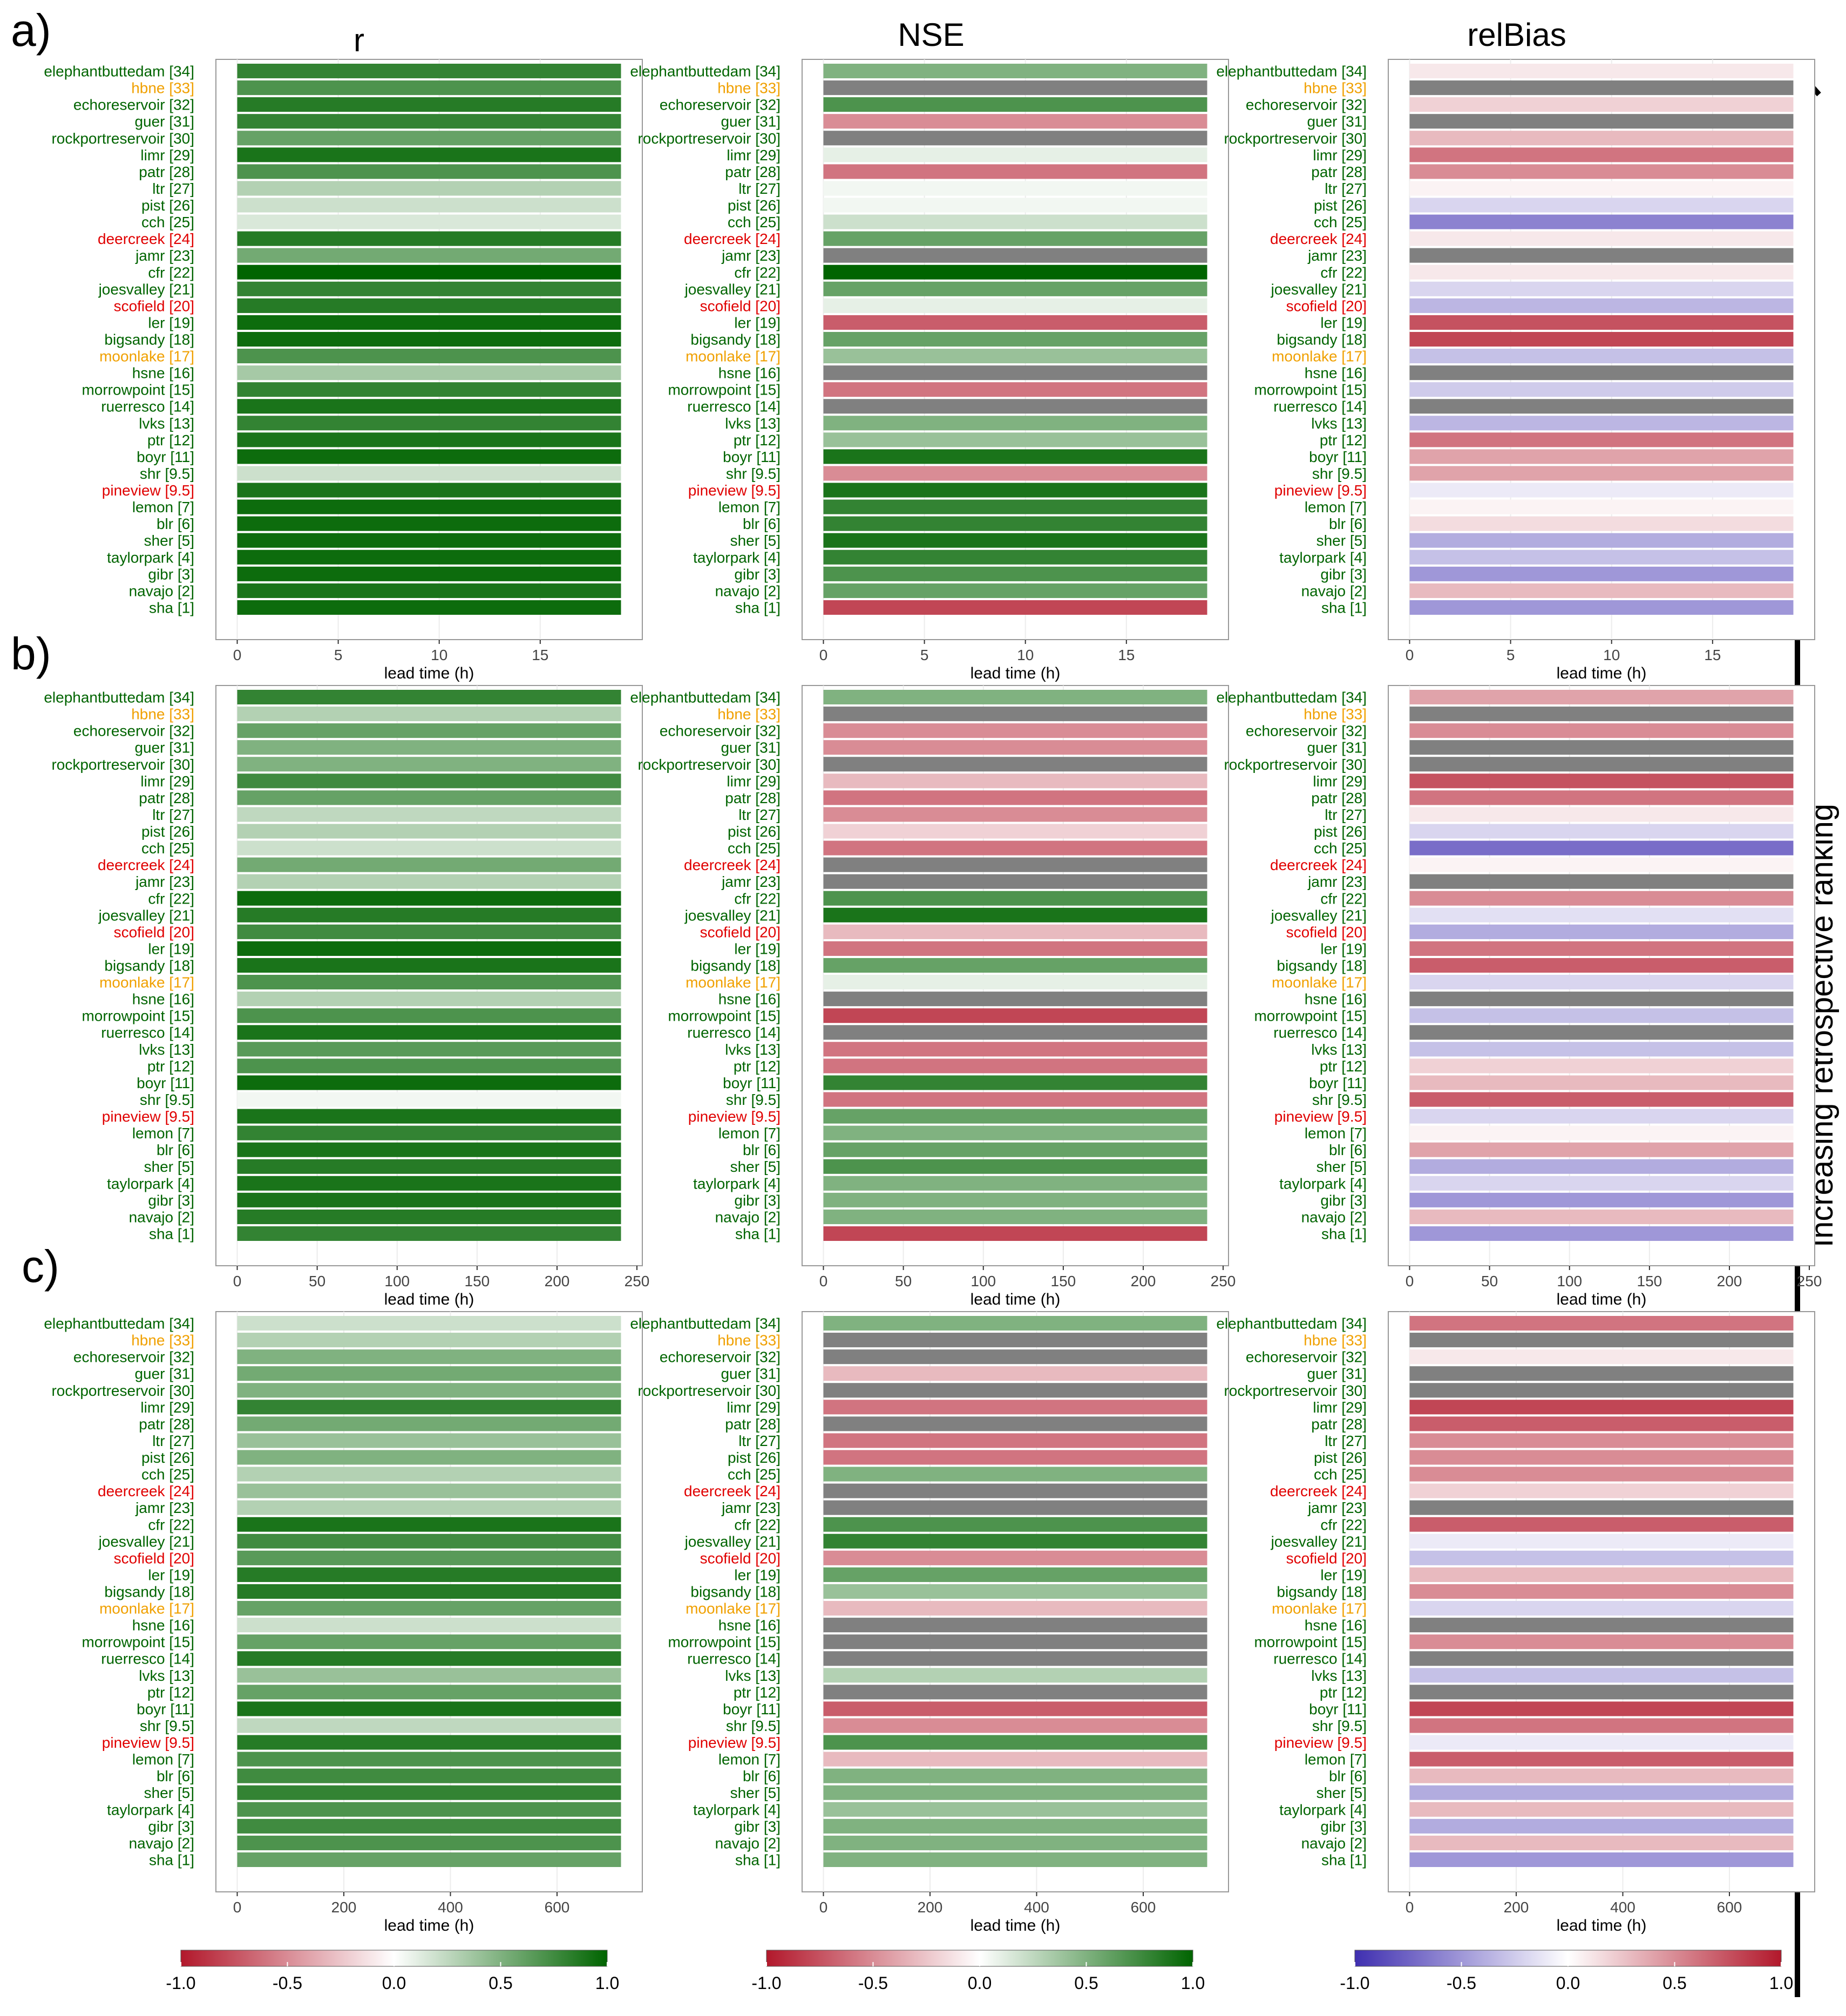  I want to click on station-label: blr [6], so click(1348, 1776).